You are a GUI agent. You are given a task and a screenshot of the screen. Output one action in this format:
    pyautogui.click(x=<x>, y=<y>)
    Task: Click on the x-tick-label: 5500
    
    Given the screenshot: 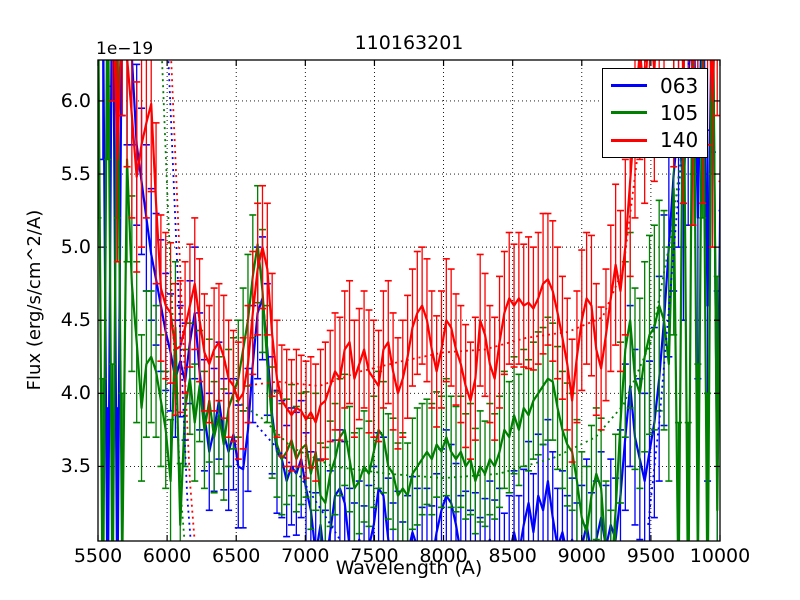 What is the action you would take?
    pyautogui.click(x=98, y=556)
    